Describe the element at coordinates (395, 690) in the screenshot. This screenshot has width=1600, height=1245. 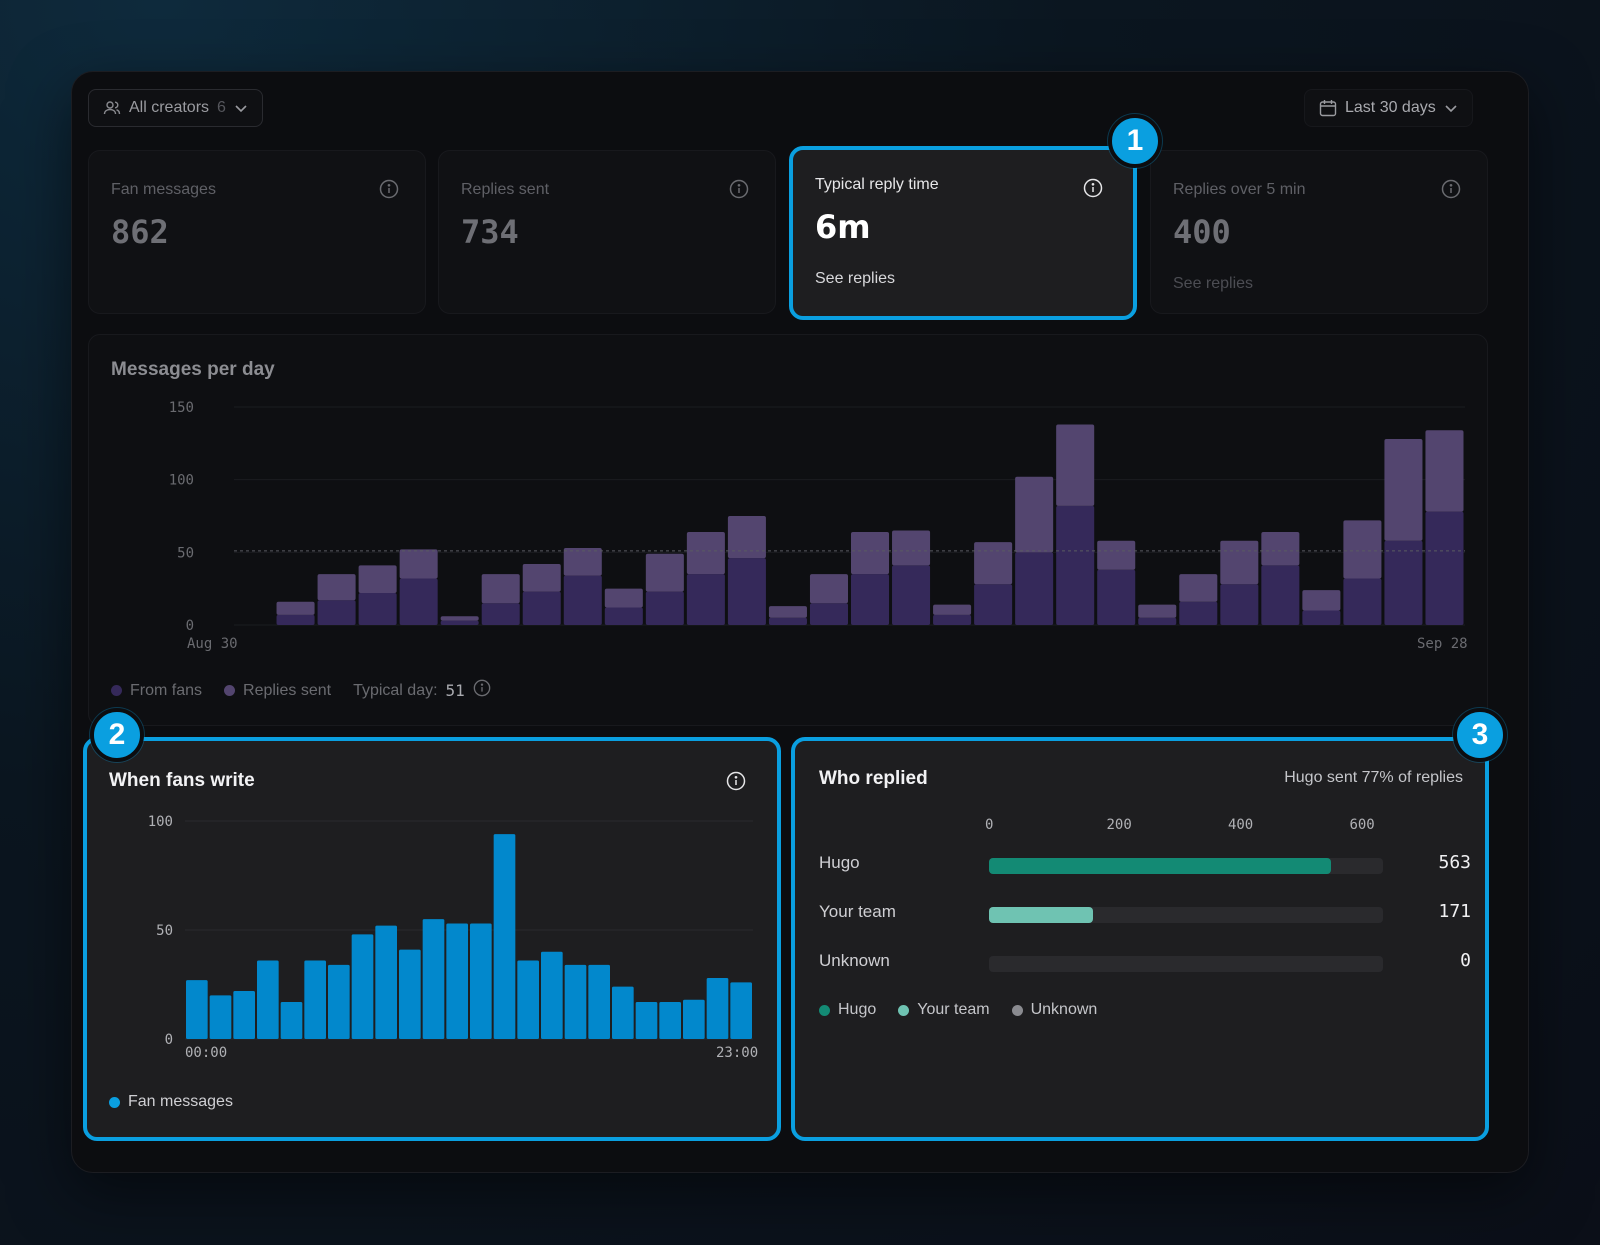
I see `typical-day-label: Typical day:` at that location.